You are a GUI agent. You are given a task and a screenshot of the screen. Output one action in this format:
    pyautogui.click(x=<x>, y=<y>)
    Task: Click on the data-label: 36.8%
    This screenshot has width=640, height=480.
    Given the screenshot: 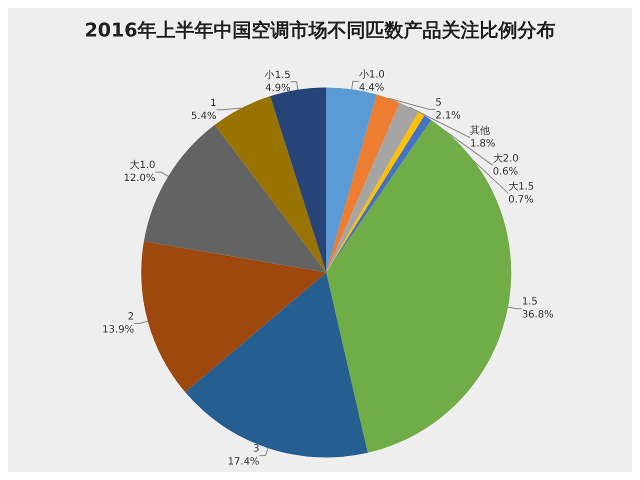 What is the action you would take?
    pyautogui.click(x=538, y=315)
    